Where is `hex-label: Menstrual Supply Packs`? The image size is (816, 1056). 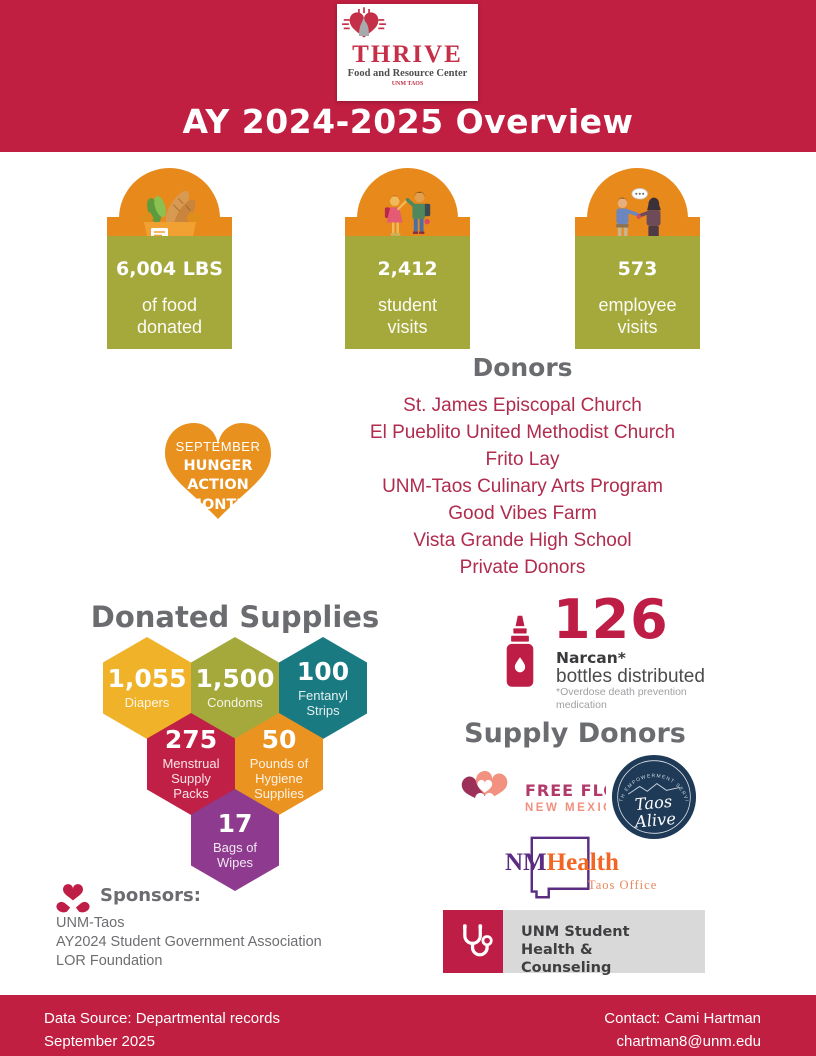 hex-label: Menstrual Supply Packs is located at coordinates (191, 778).